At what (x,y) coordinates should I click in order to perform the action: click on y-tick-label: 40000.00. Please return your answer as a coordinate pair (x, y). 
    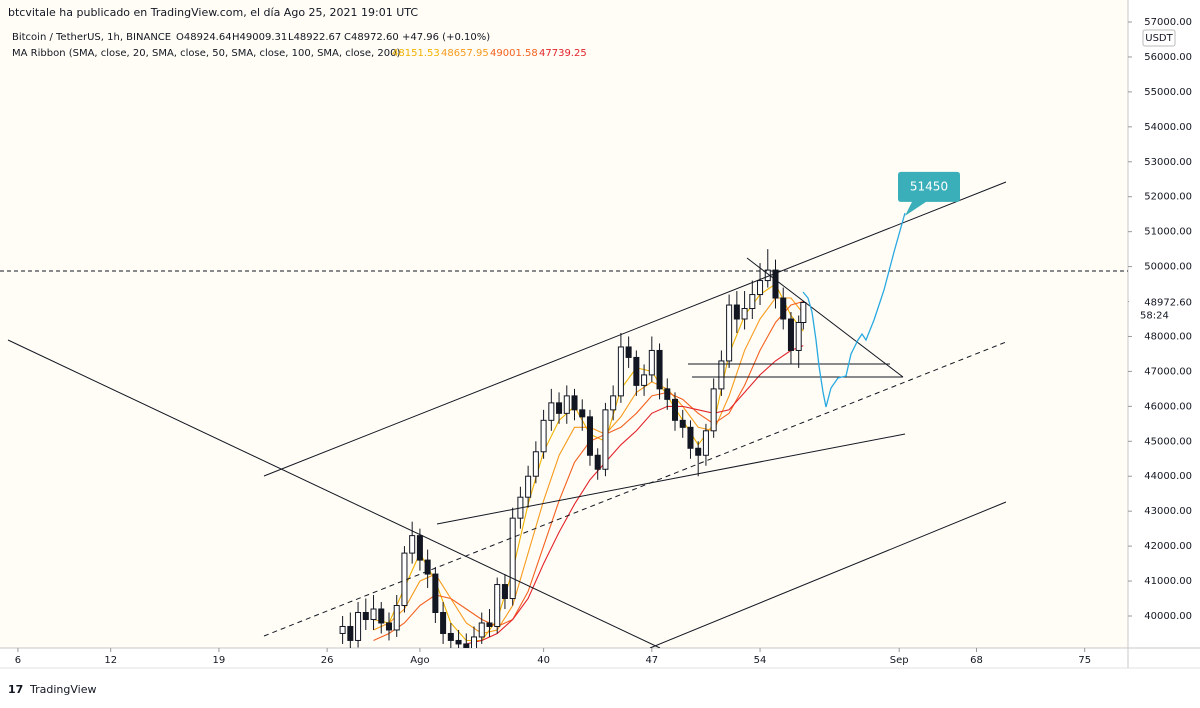
    Looking at the image, I should click on (1168, 616).